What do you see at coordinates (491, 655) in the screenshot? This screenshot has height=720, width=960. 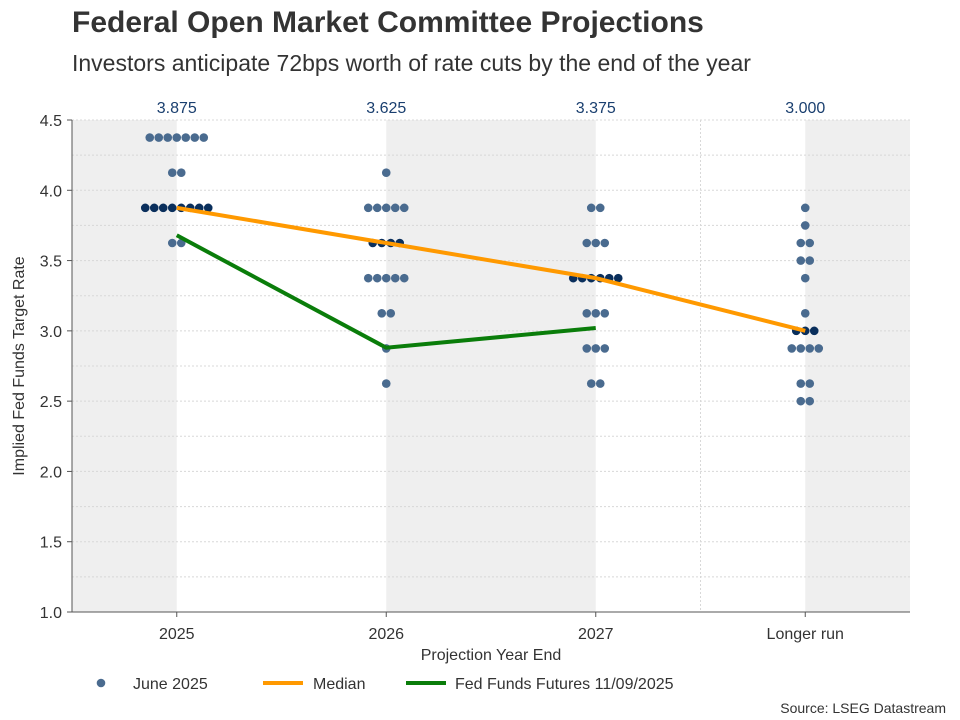 I see `x-axis-label: Projection Year End` at bounding box center [491, 655].